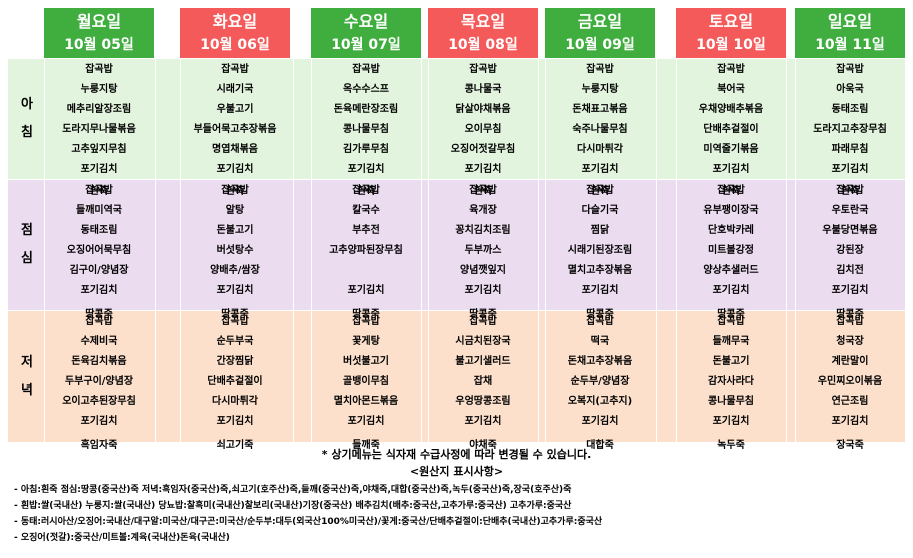 This screenshot has width=913, height=558. What do you see at coordinates (731, 384) in the screenshot?
I see `dinner-cell: 잡곡밥 들깨무국 돈불고기 감자사라다 콩나물무침 포기김치 녹두죽` at bounding box center [731, 384].